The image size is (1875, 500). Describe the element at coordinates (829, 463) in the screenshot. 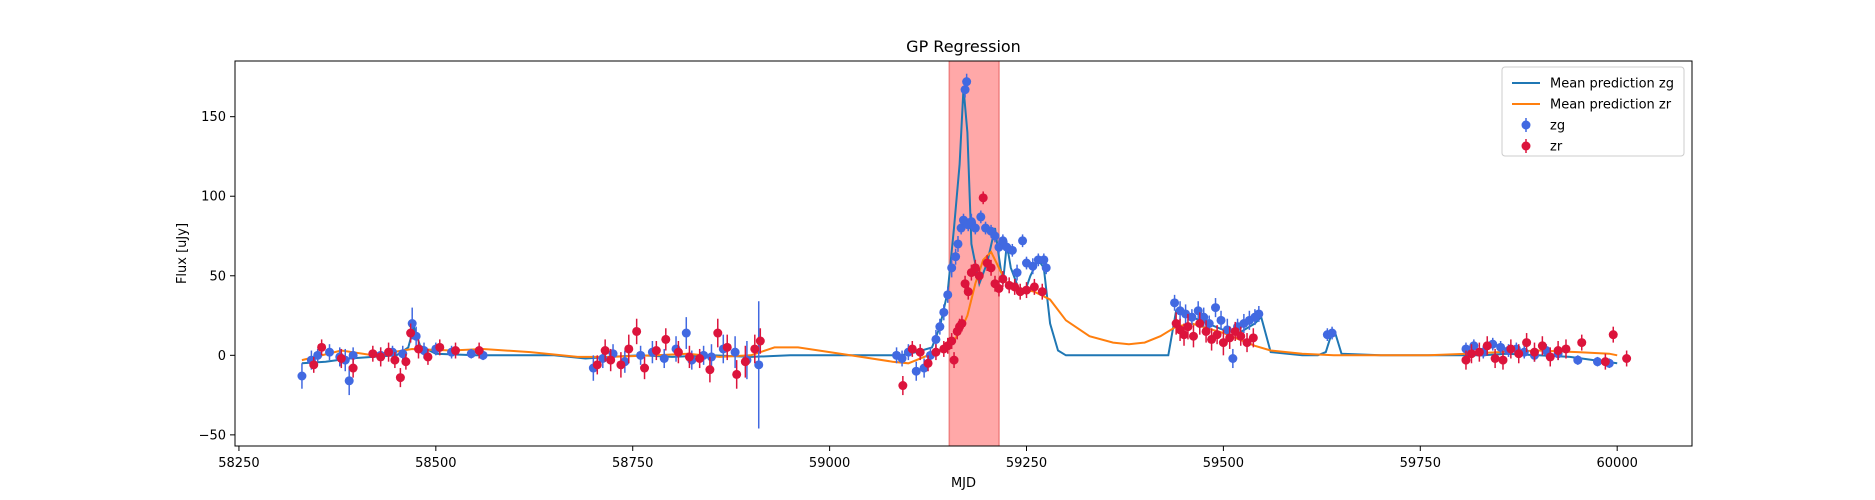

I see `x-tick-label: 59000` at that location.